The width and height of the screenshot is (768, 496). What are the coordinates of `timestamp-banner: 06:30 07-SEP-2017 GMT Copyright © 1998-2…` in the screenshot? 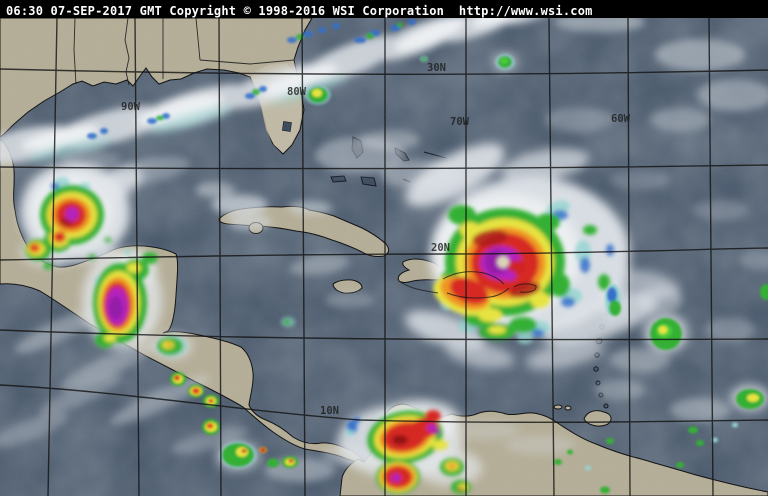 It's located at (384, 9).